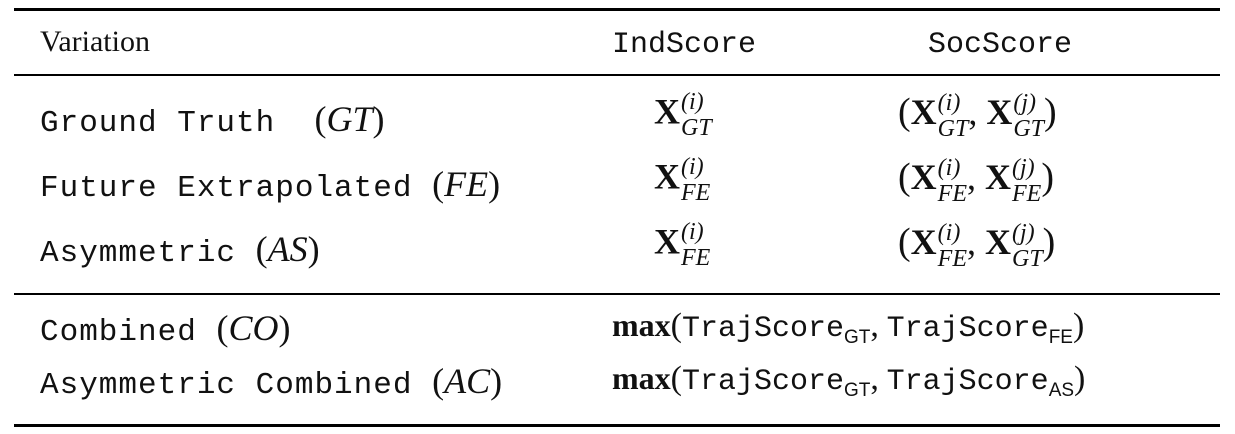 This screenshot has width=1235, height=434. What do you see at coordinates (226, 385) in the screenshot?
I see `row-name: Asymmetric Combined` at bounding box center [226, 385].